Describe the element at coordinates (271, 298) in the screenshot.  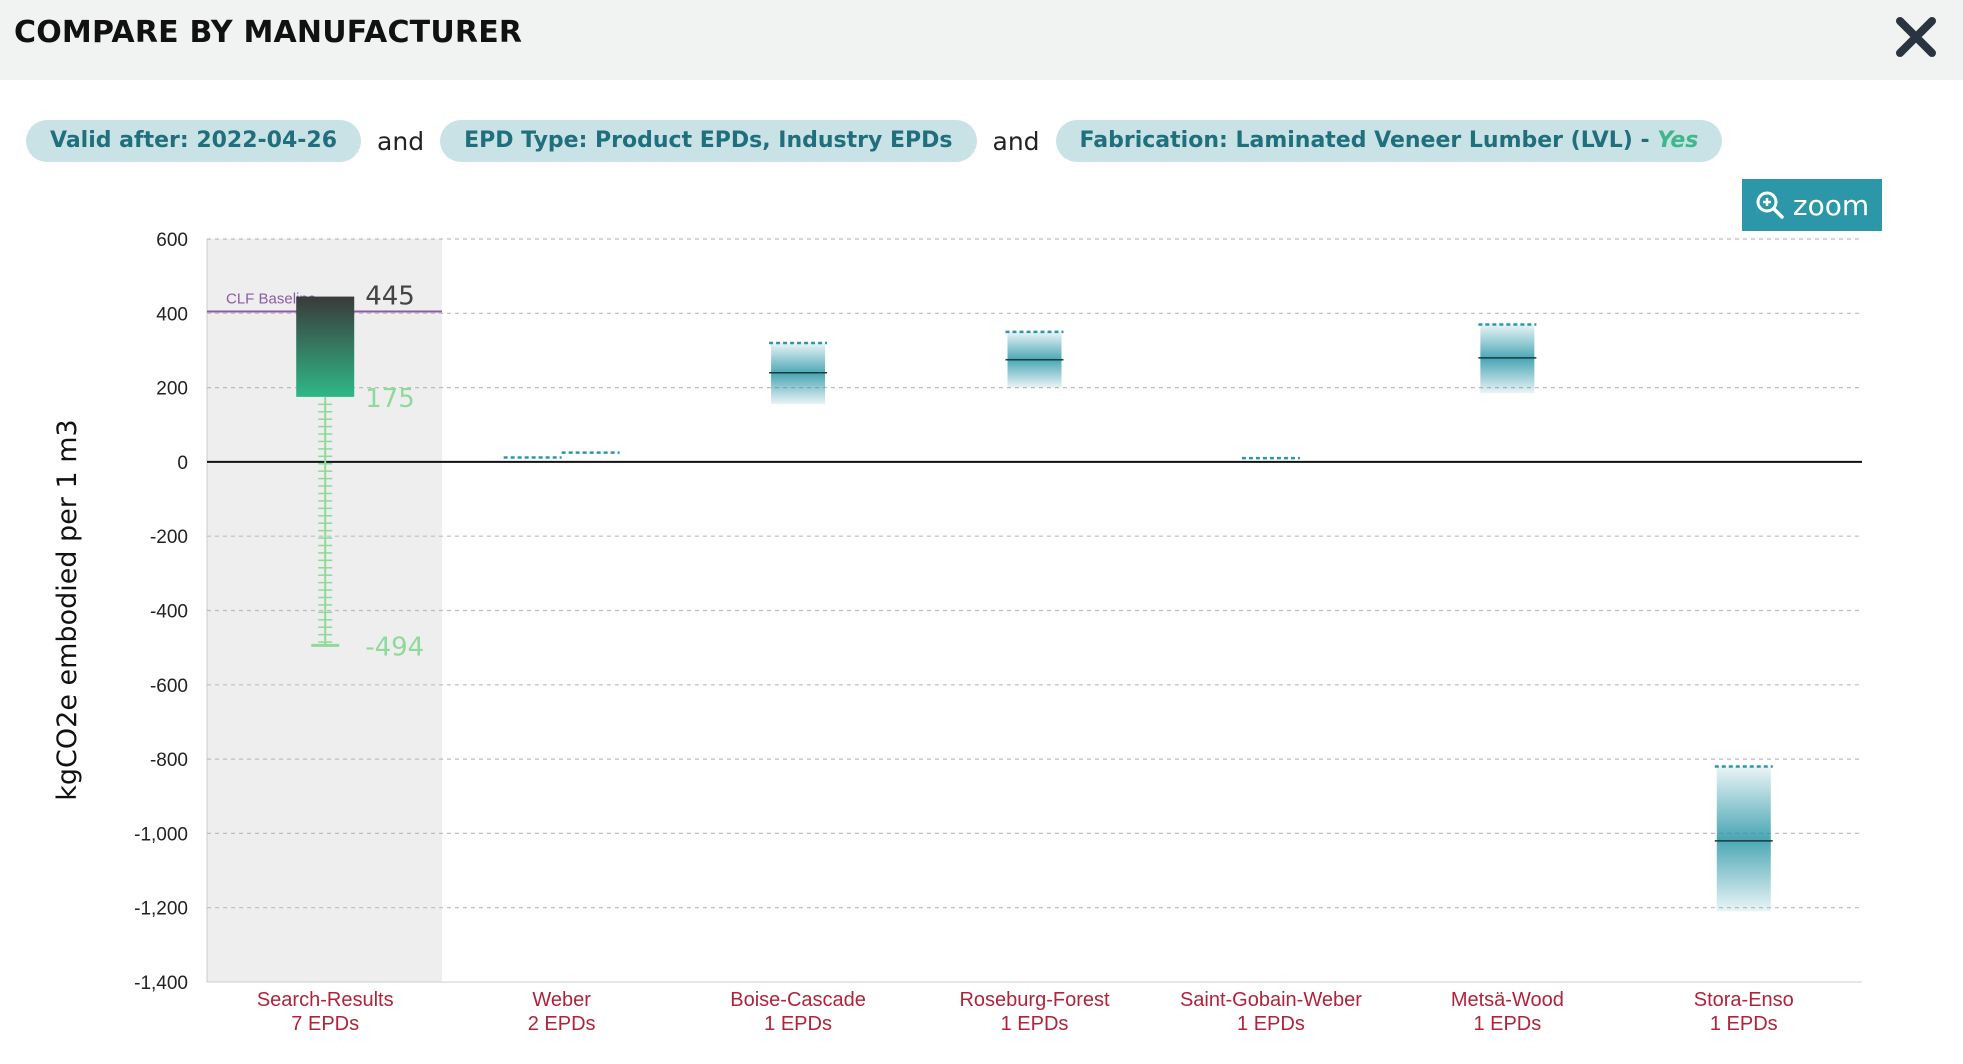
I see `clf-baseline-label: CLF Baseline` at that location.